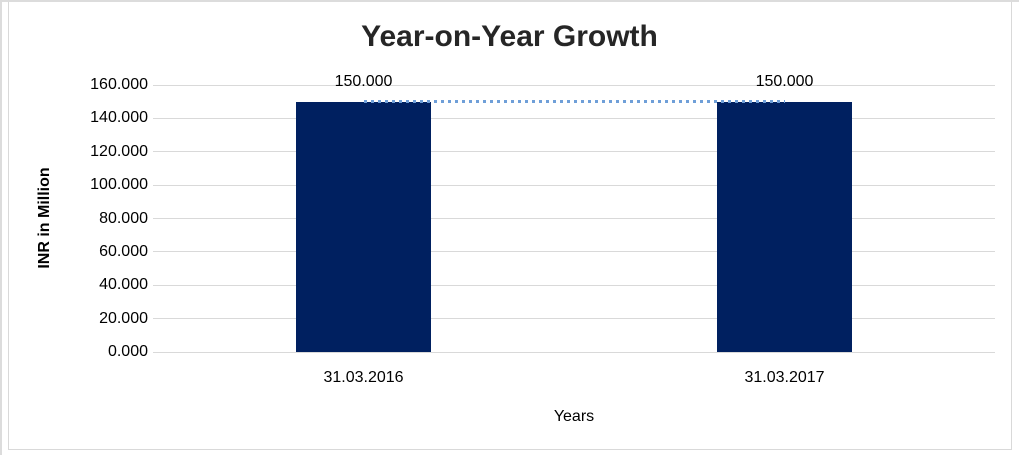 The image size is (1019, 455). I want to click on y-tick-label: 40.000, so click(123, 285).